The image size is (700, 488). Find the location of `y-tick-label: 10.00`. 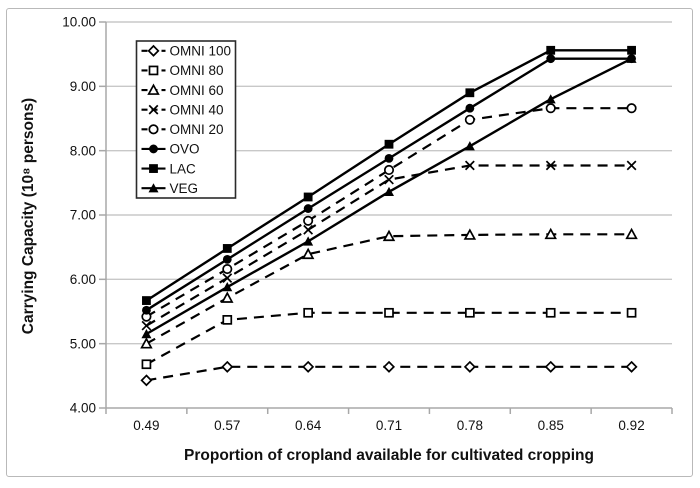

y-tick-label: 10.00 is located at coordinates (79, 22).